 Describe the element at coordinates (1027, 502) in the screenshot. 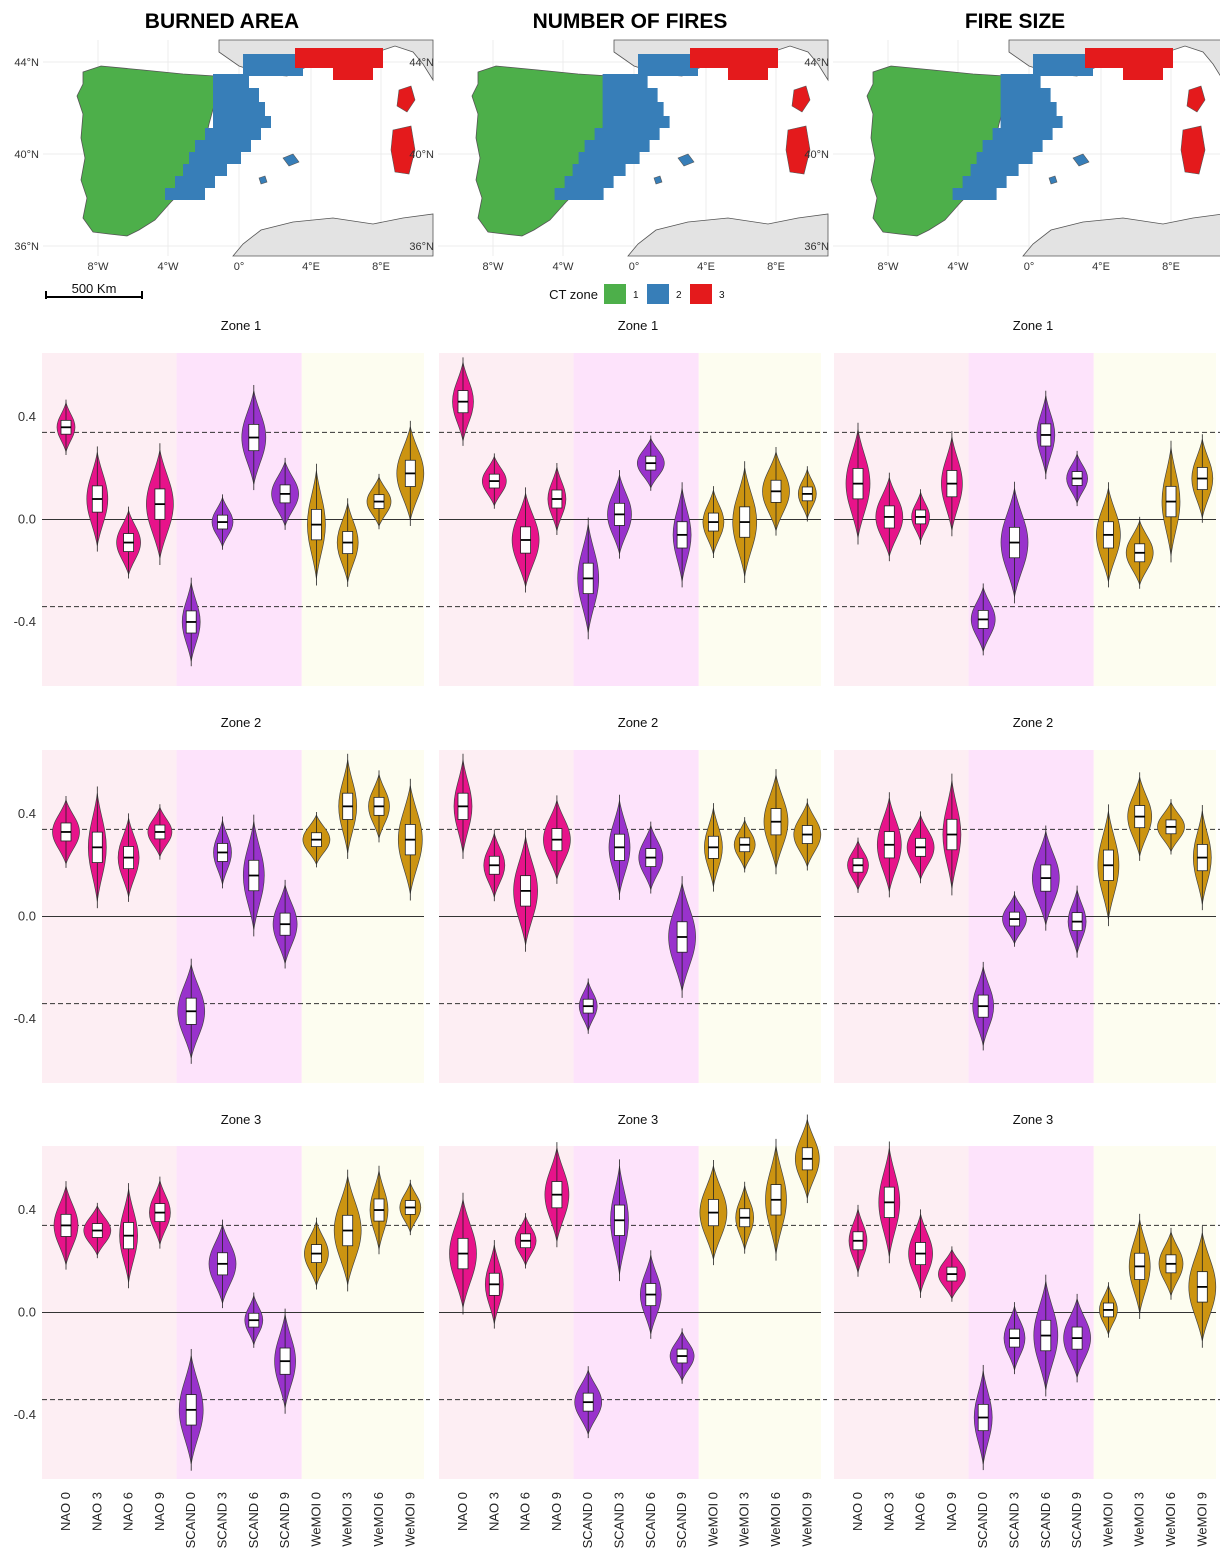

I see `panel-3: Zone 1` at that location.